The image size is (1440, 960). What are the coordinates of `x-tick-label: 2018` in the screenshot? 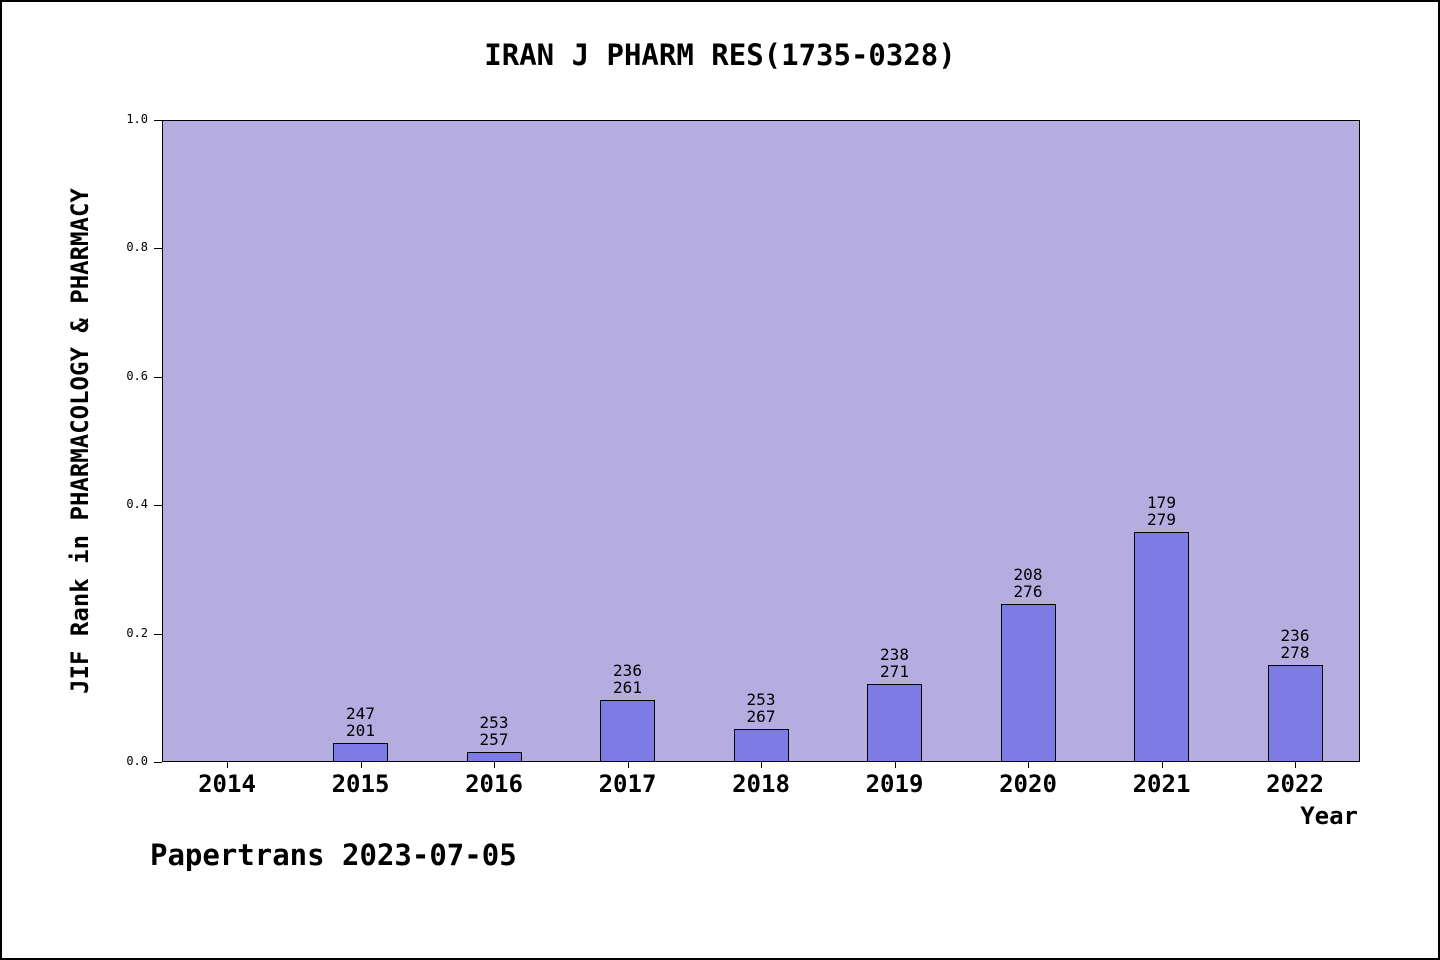 It's located at (761, 784).